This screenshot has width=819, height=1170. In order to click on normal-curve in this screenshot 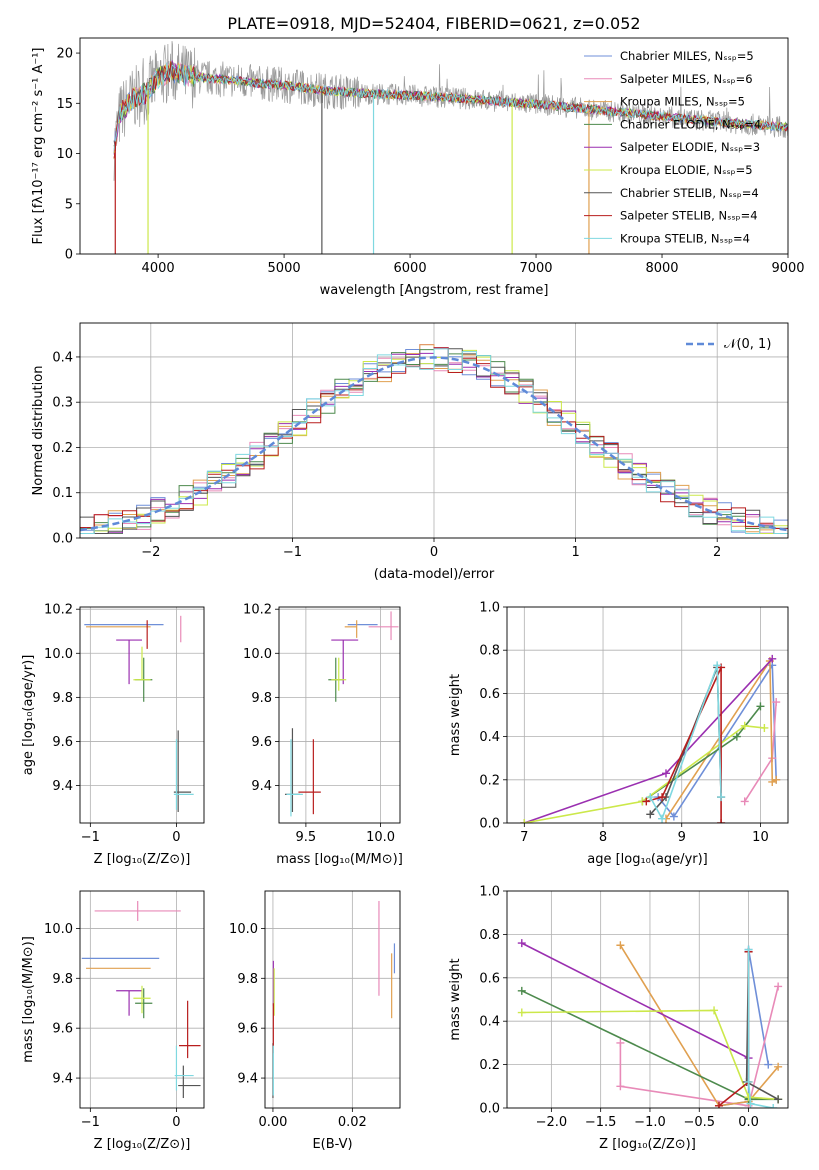, I will do `click(434, 444)`.